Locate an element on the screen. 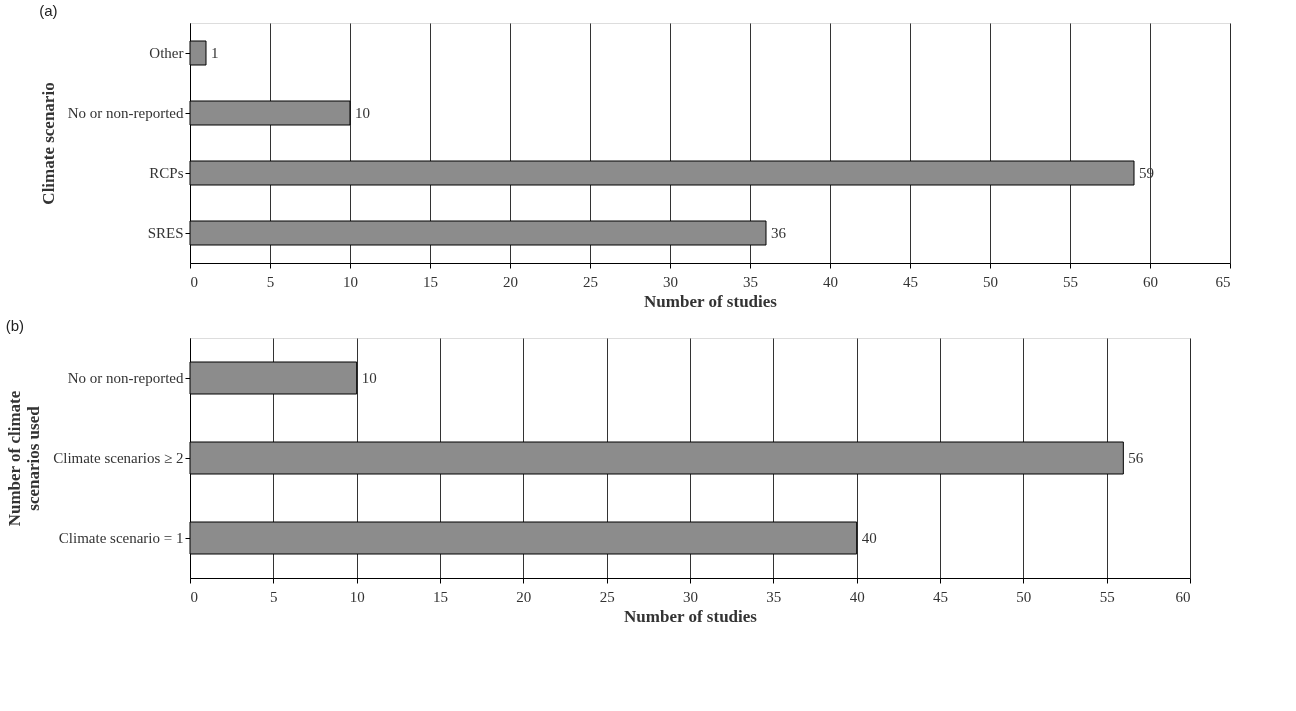 The image size is (1296, 711). y-tick-label: Climate scenarios ≥ 2 is located at coordinates (118, 458).